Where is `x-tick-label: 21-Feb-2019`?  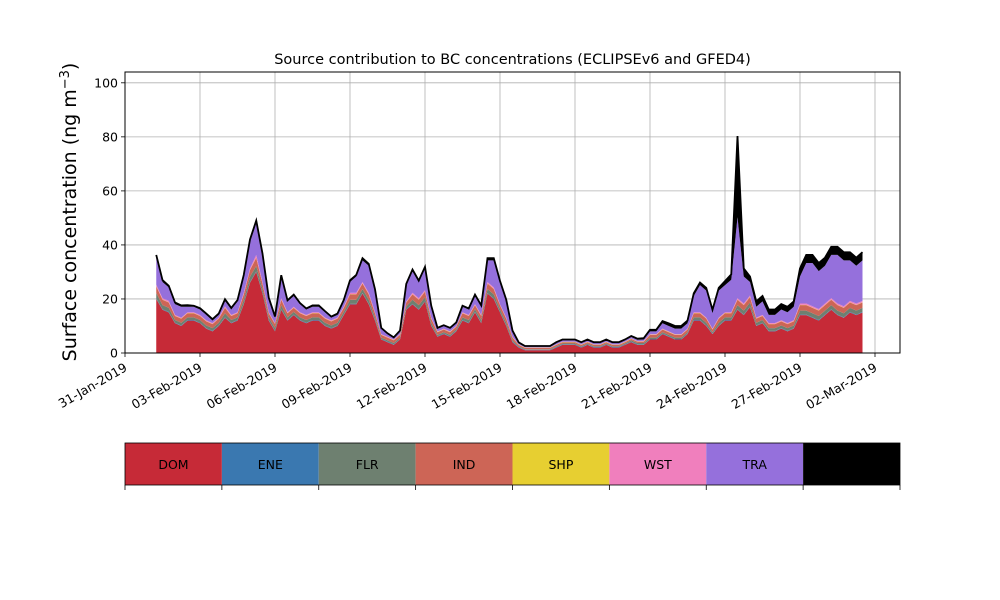 x-tick-label: 21-Feb-2019 is located at coordinates (617, 386).